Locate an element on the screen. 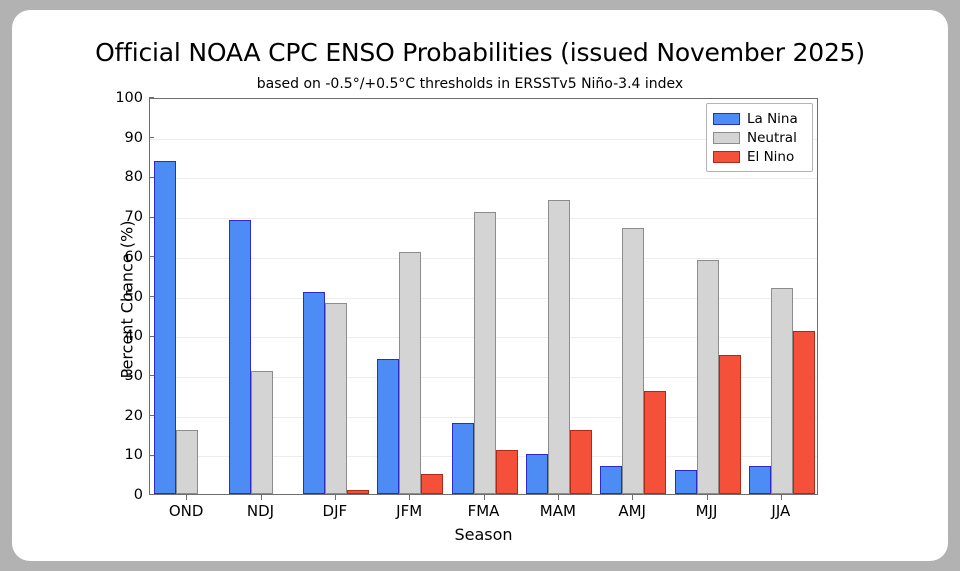 The image size is (960, 571). y-tick-label: 40 is located at coordinates (133, 336).